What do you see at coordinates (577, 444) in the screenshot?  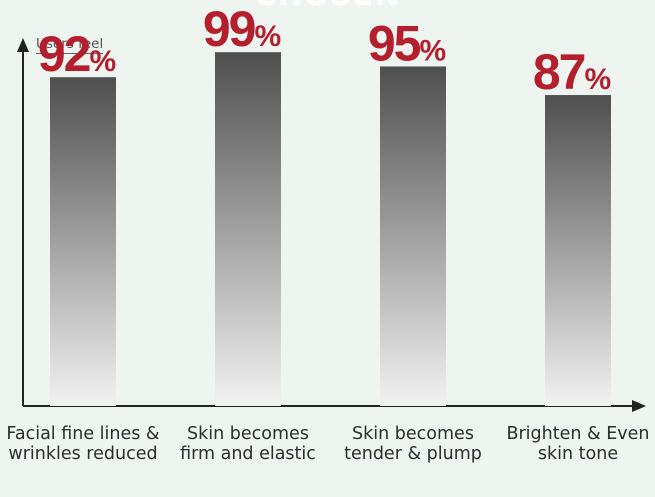 I see `category-label-4: Brighten & Even skin tone` at bounding box center [577, 444].